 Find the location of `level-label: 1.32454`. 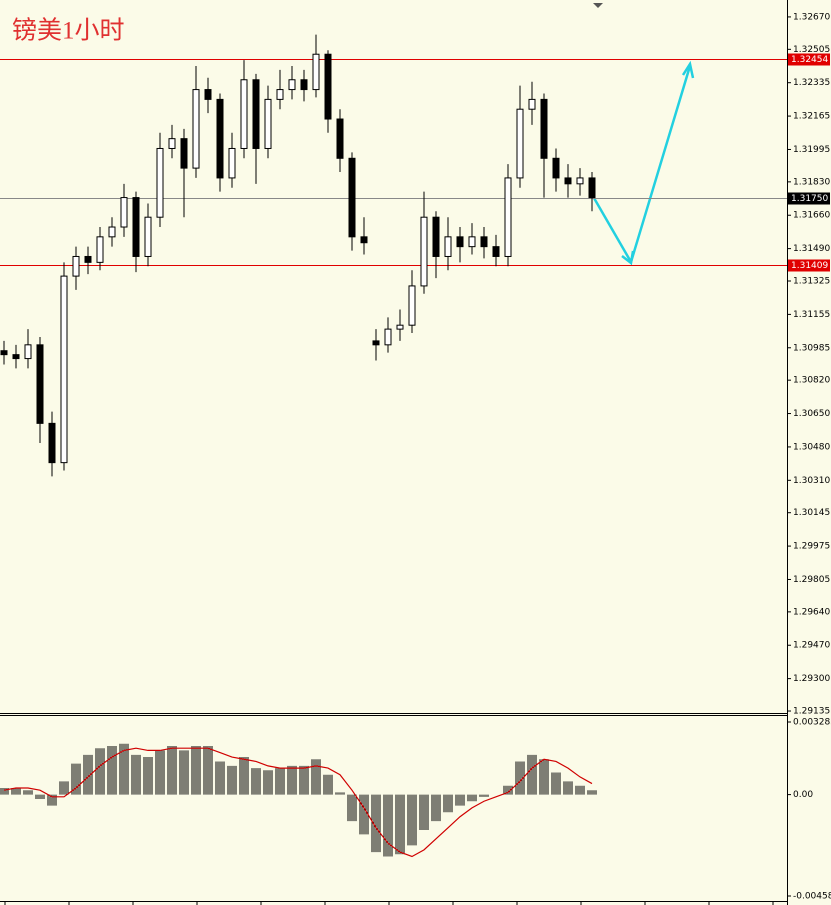

level-label: 1.32454 is located at coordinates (809, 60).